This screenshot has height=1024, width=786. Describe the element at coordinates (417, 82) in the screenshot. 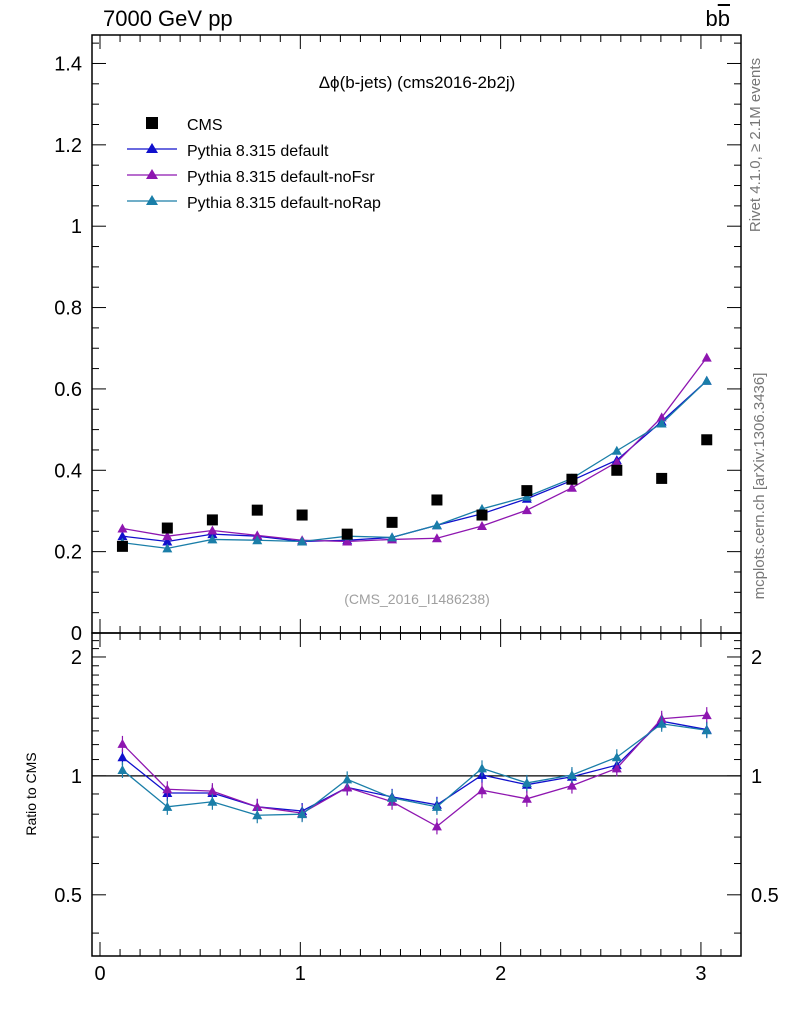

I see `chart-title: Δϕ(b-jets) (cms2016-2b2j)` at that location.